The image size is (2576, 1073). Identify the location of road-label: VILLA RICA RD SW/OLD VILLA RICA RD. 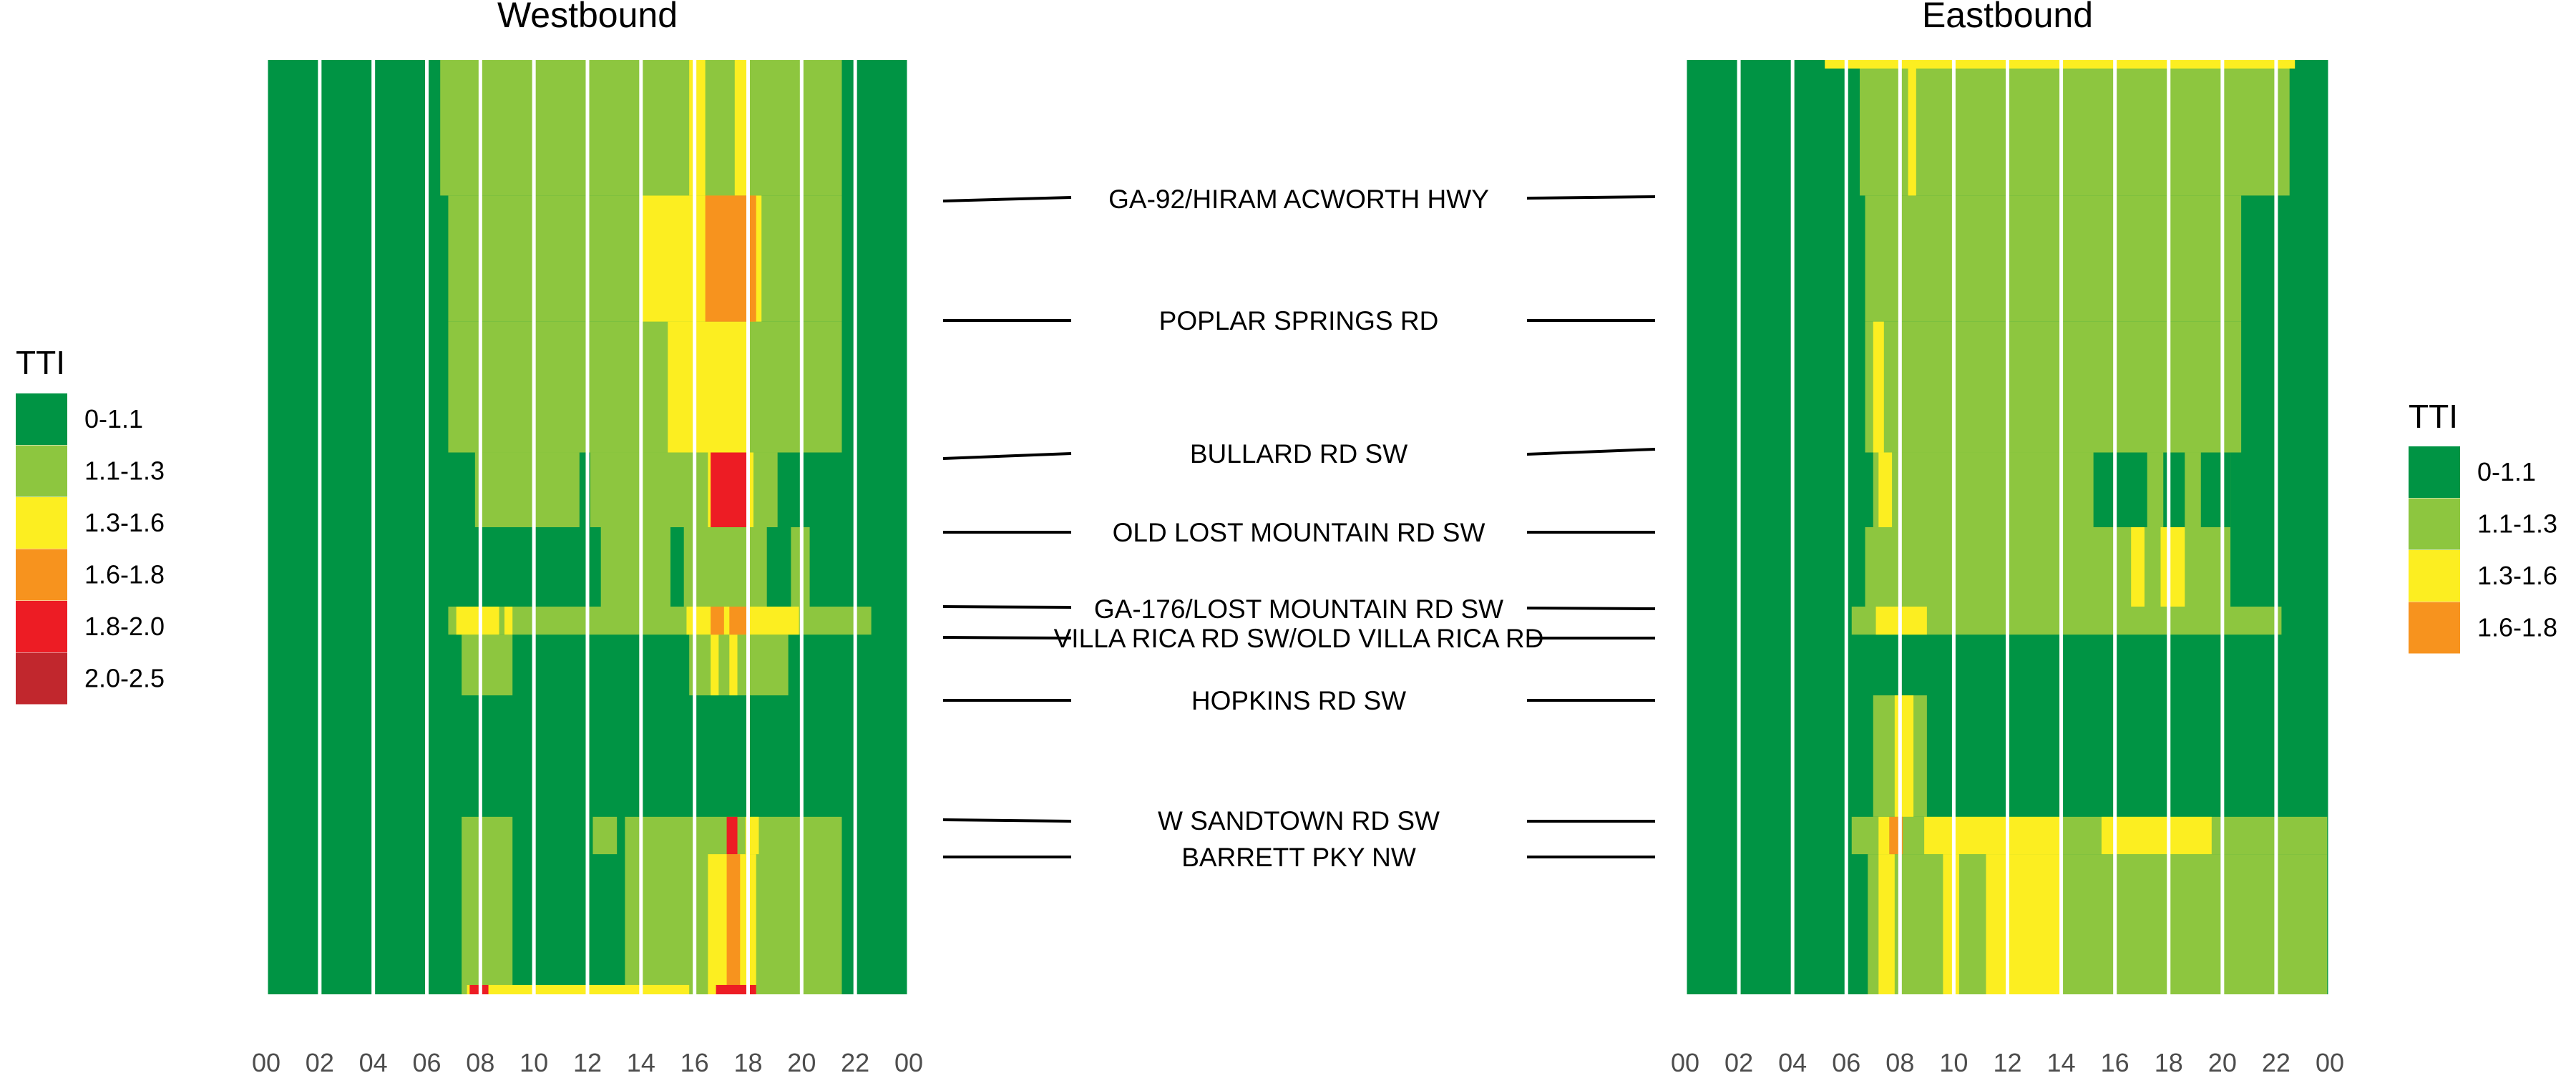
(1299, 638).